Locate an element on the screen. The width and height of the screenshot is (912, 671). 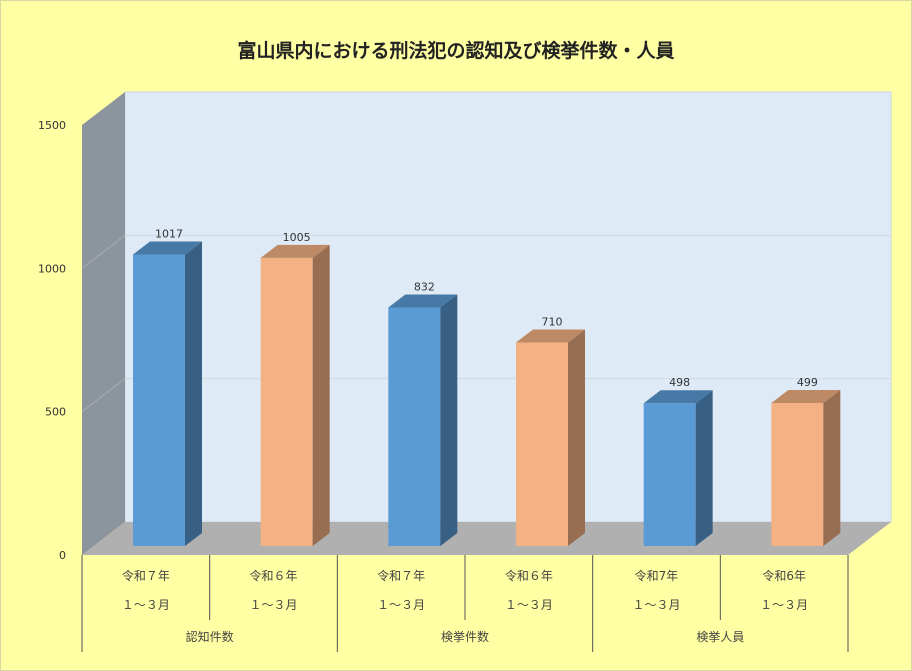
y-tick-label: 1500 is located at coordinates (52, 125).